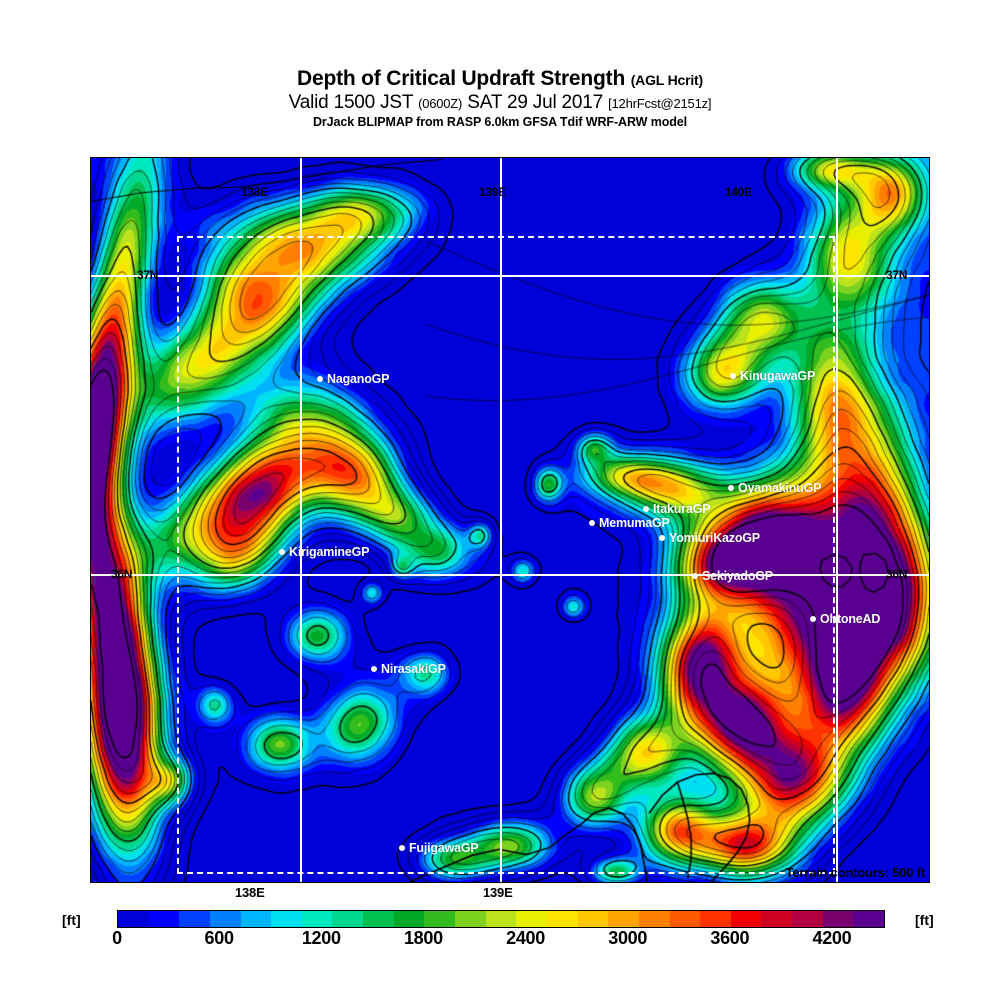 The image size is (1000, 1000). Describe the element at coordinates (897, 275) in the screenshot. I see `lat-label-right-37N: 37N` at that location.